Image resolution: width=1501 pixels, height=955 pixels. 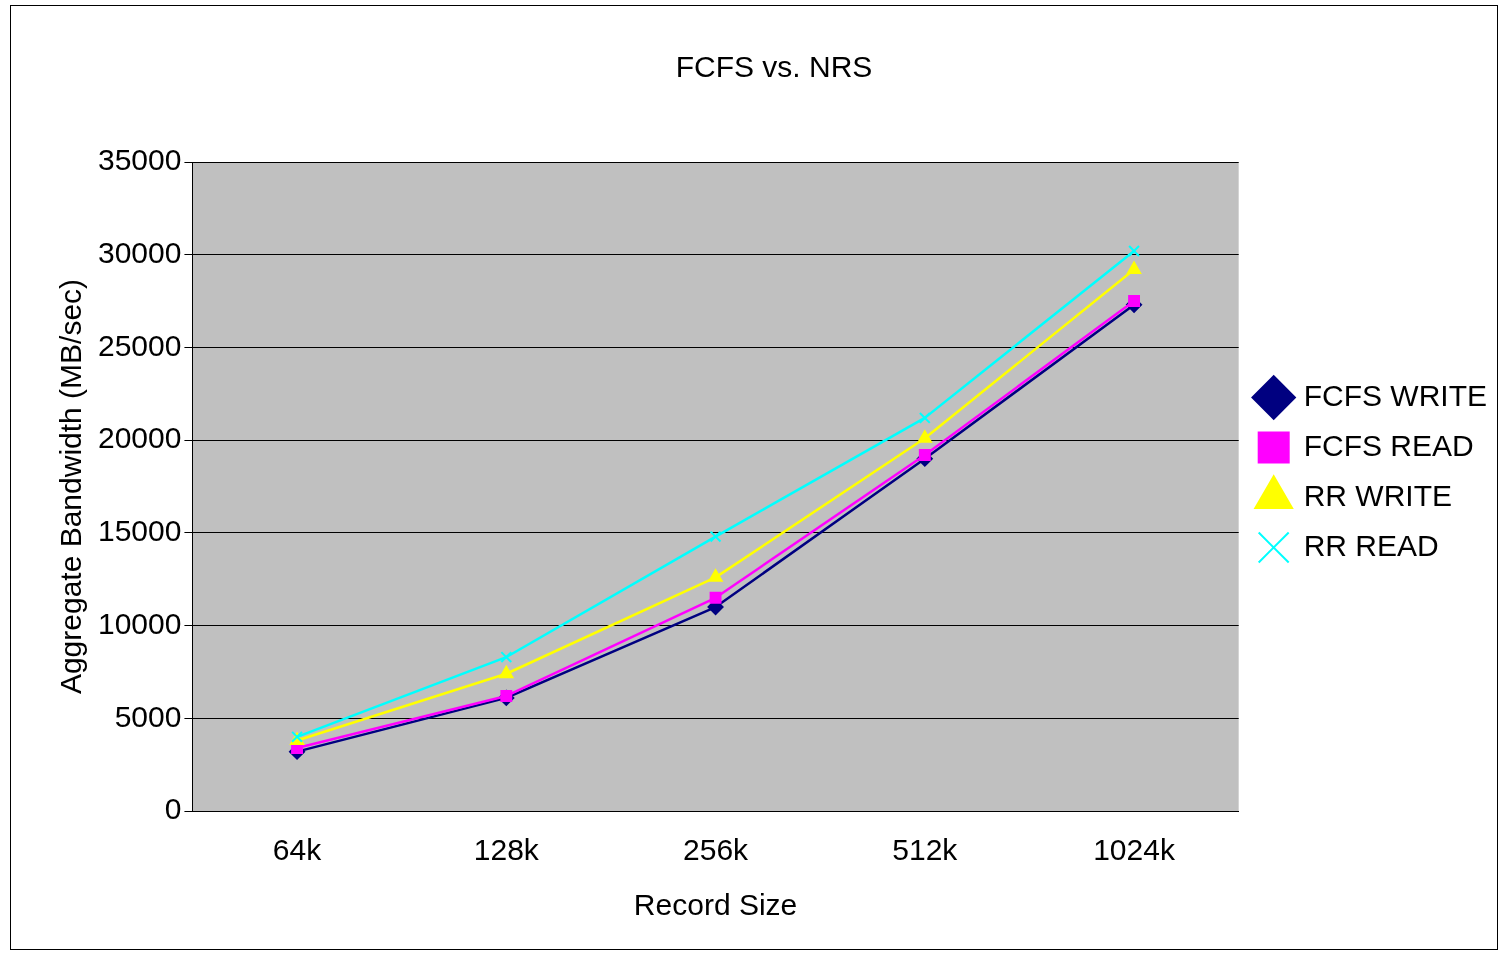 What do you see at coordinates (139, 531) in the screenshot?
I see `y-tick-label: 15000` at bounding box center [139, 531].